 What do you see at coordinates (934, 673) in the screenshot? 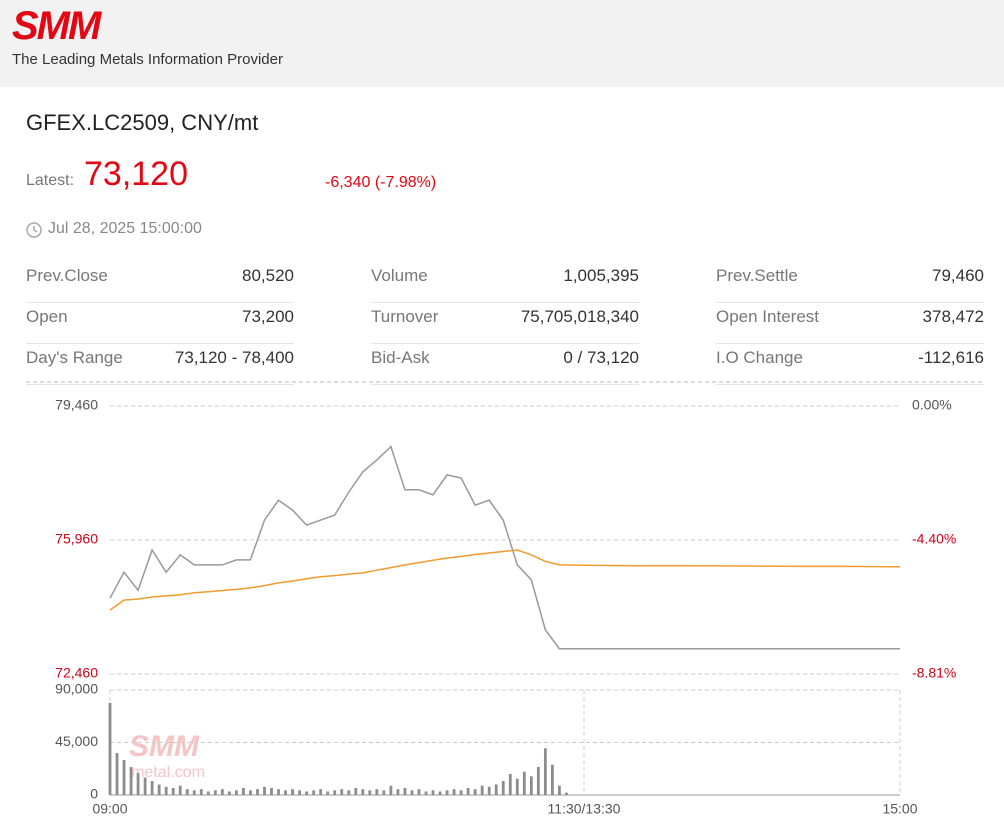
I see `y2-tick-label: -8.81%` at bounding box center [934, 673].